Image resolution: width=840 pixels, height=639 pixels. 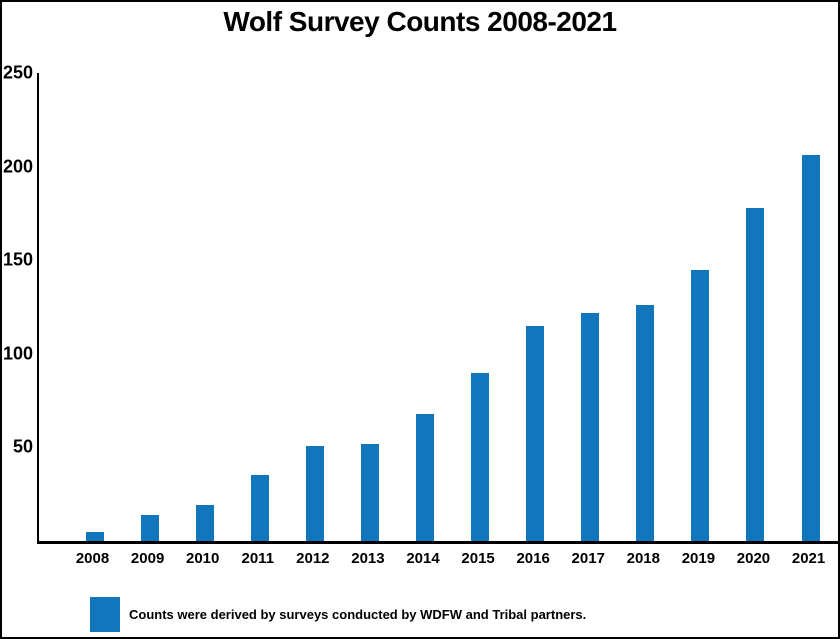 I want to click on x-tick-label-2019: 2019, so click(x=698, y=558).